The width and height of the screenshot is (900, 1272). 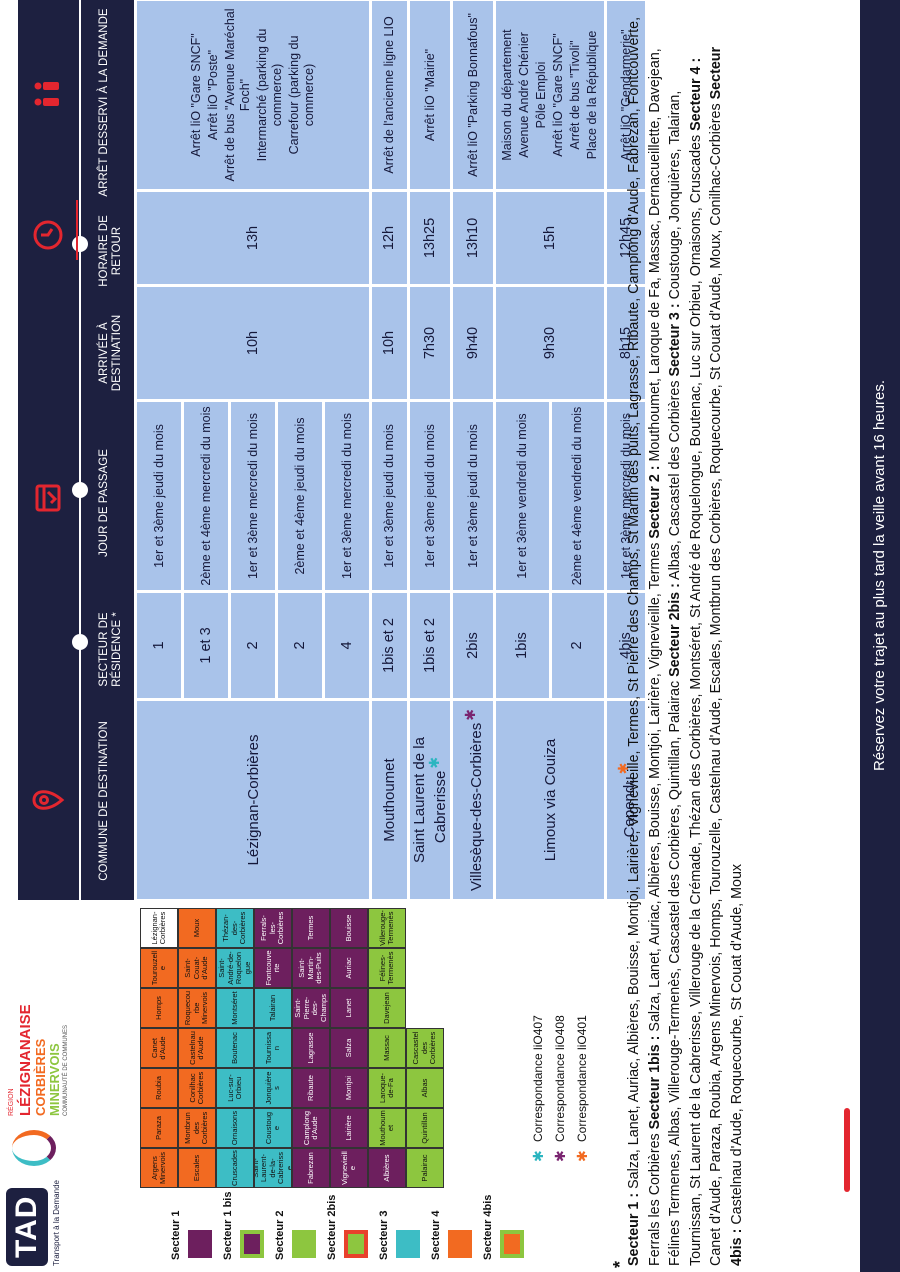 I want to click on map-commune: Coustouge, so click(x=273, y=1128).